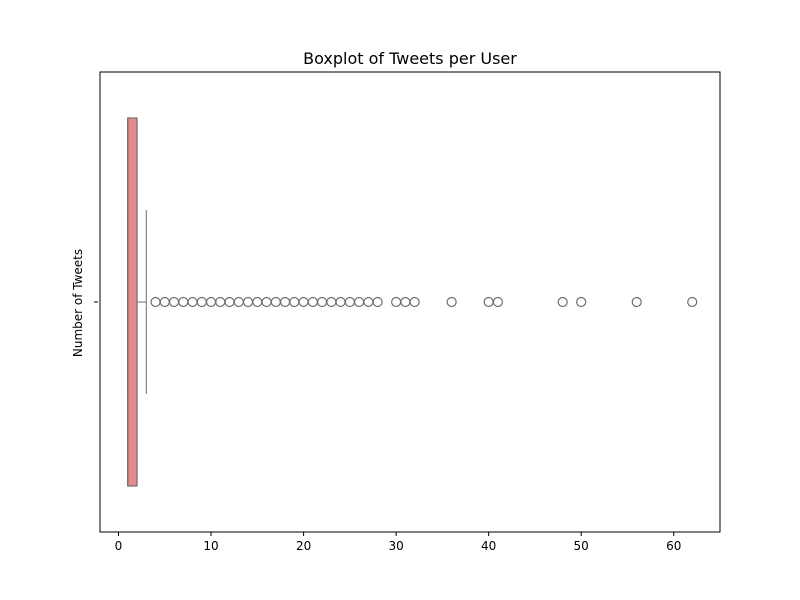 The image size is (800, 600). What do you see at coordinates (210, 546) in the screenshot?
I see `x-tick-label: 10` at bounding box center [210, 546].